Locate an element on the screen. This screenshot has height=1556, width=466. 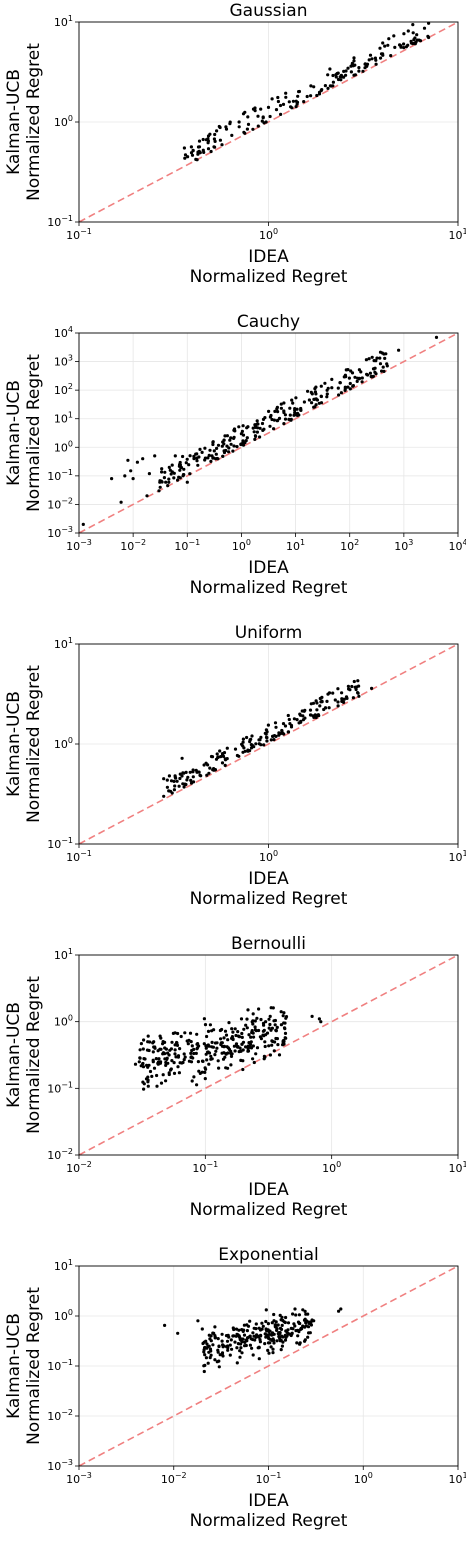
plot-frame is located at coordinates (268, 433).